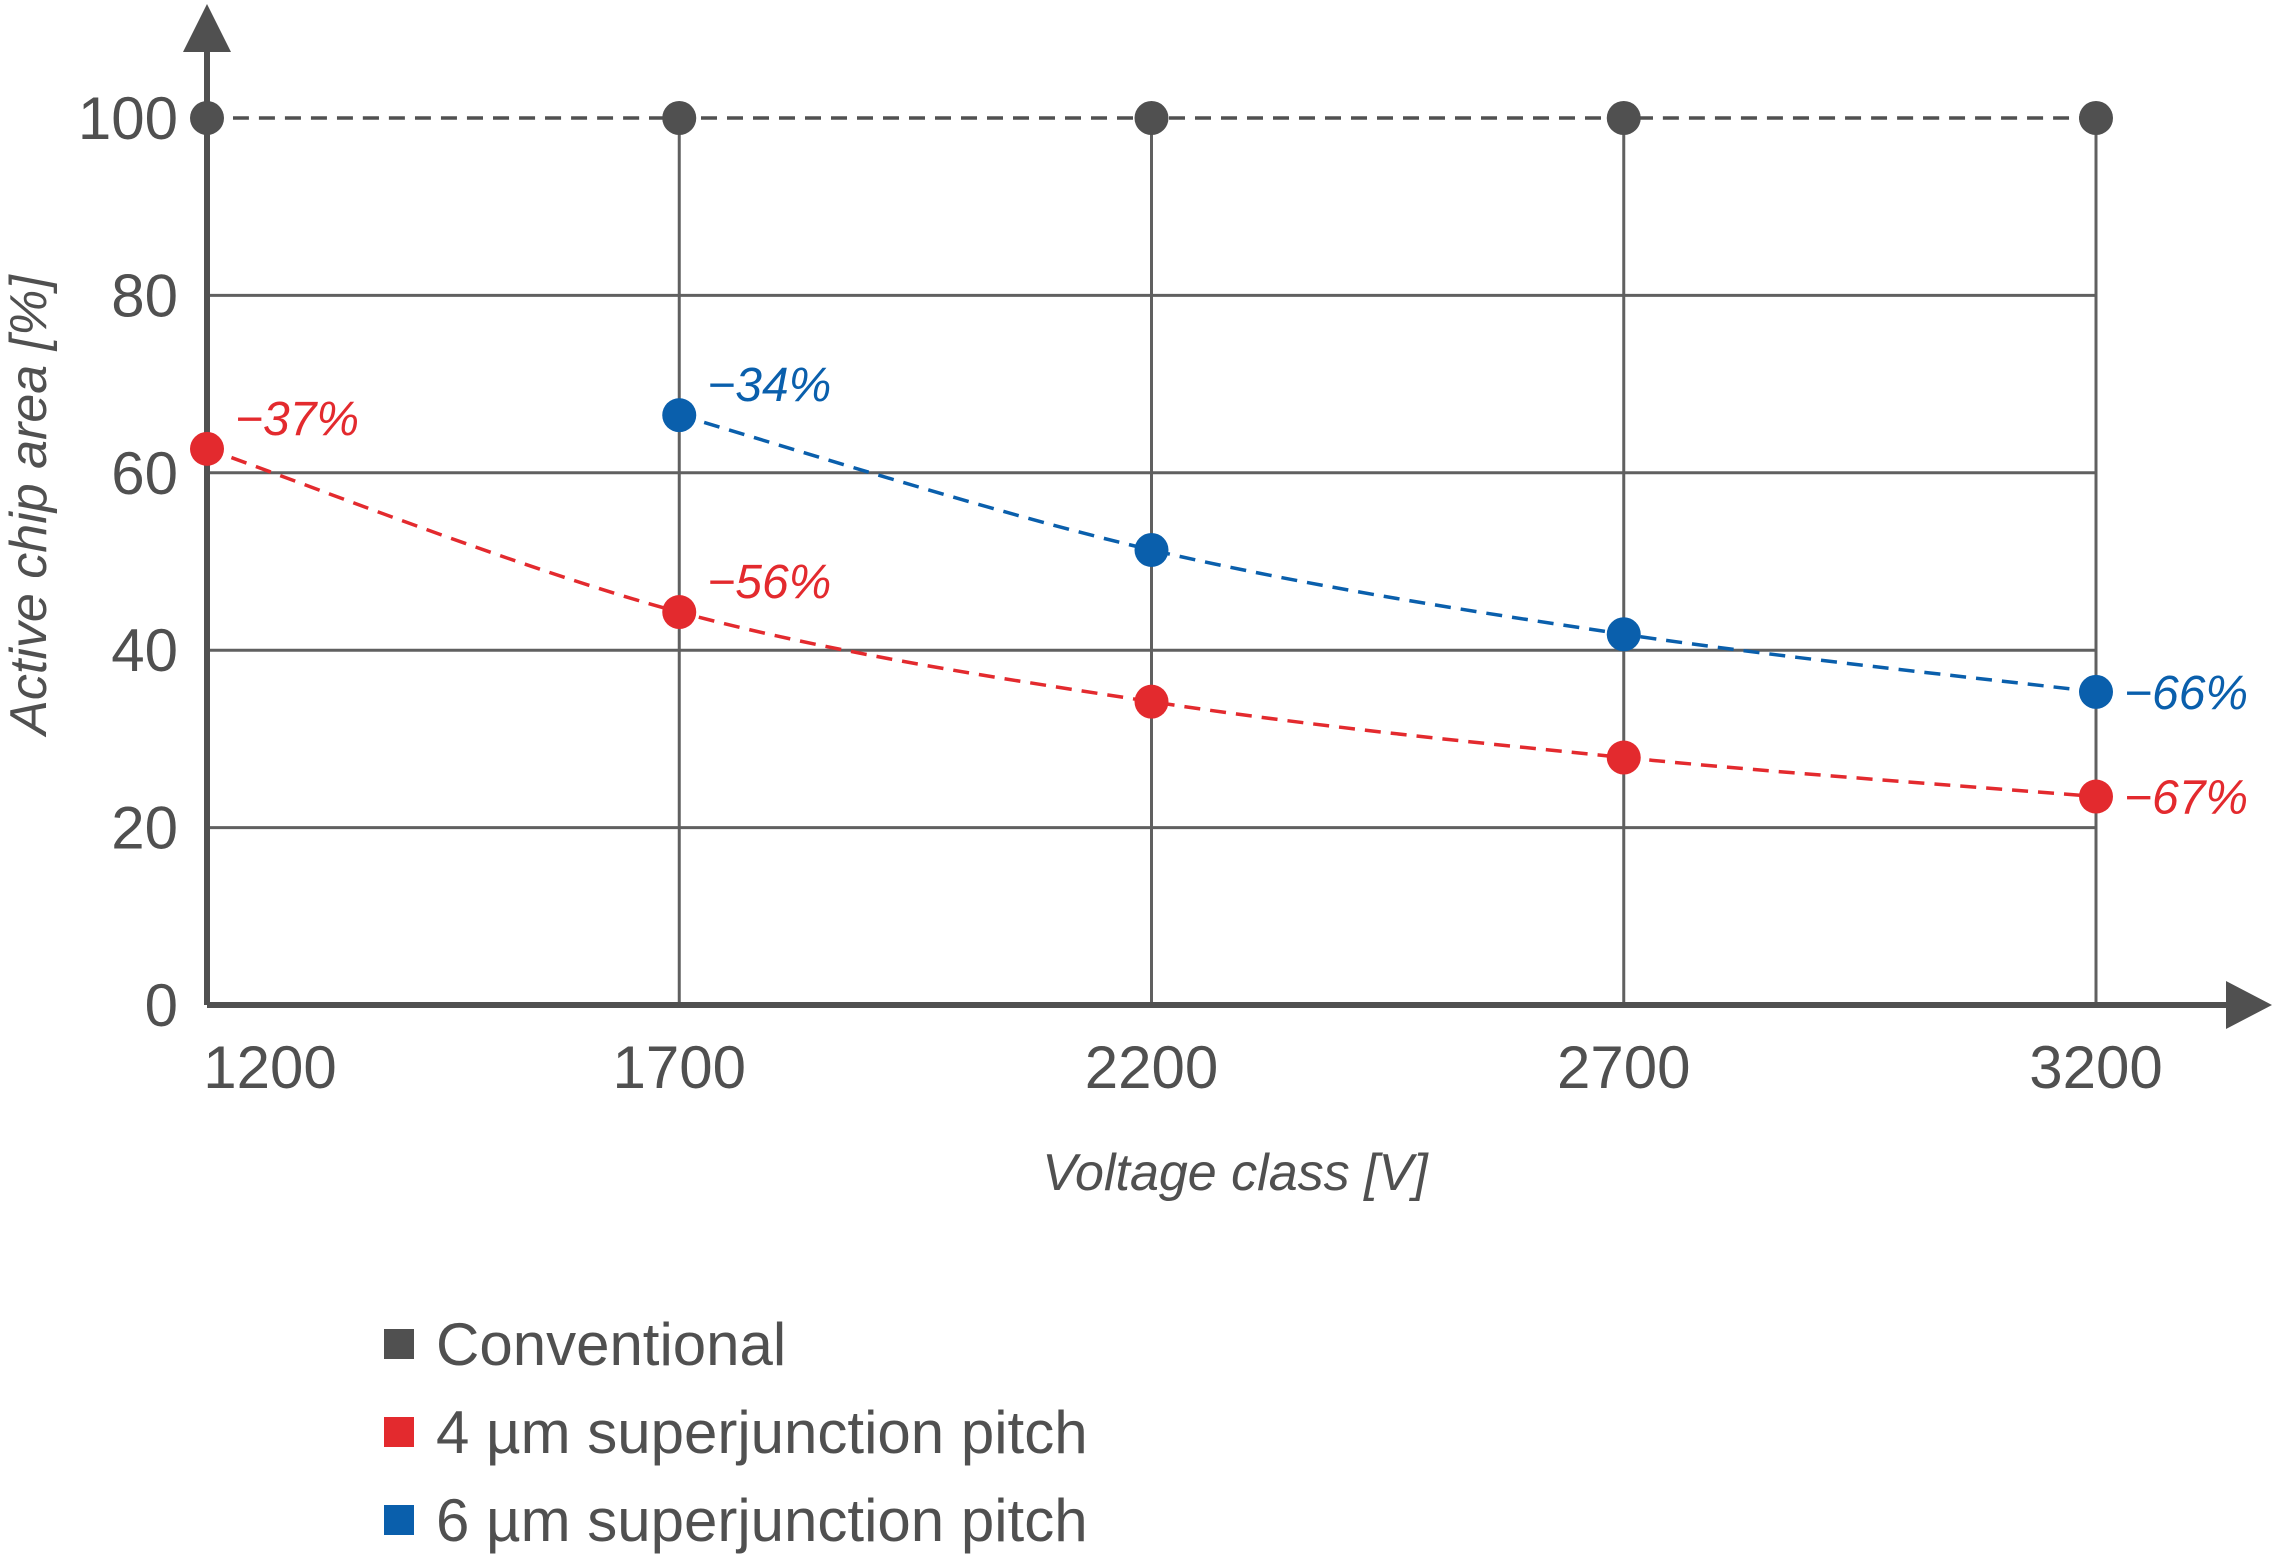 The image size is (2274, 1557). What do you see at coordinates (128, 118) in the screenshot?
I see `y-tick-label: 100` at bounding box center [128, 118].